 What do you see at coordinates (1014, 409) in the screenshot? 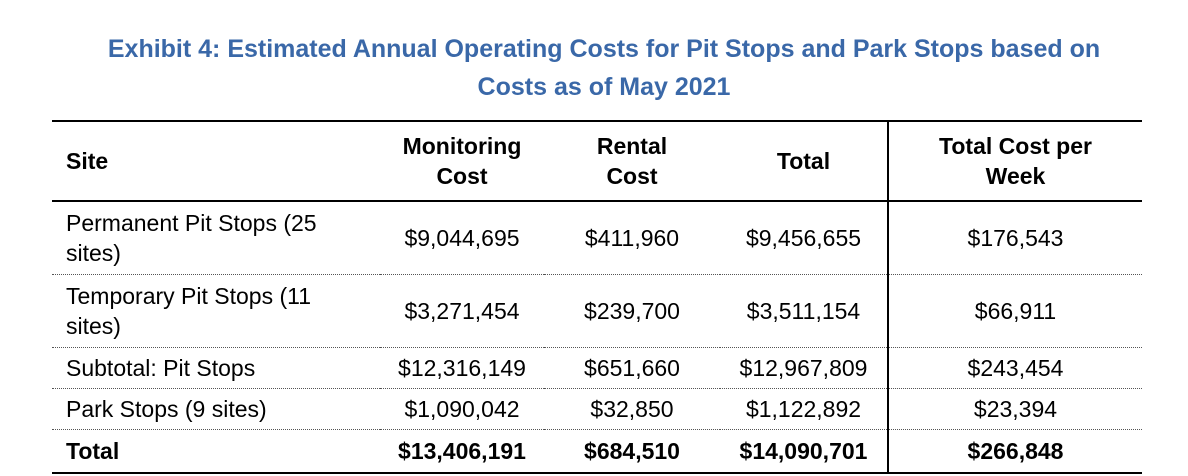
I see `row-cost-per-week: $23,394` at bounding box center [1014, 409].